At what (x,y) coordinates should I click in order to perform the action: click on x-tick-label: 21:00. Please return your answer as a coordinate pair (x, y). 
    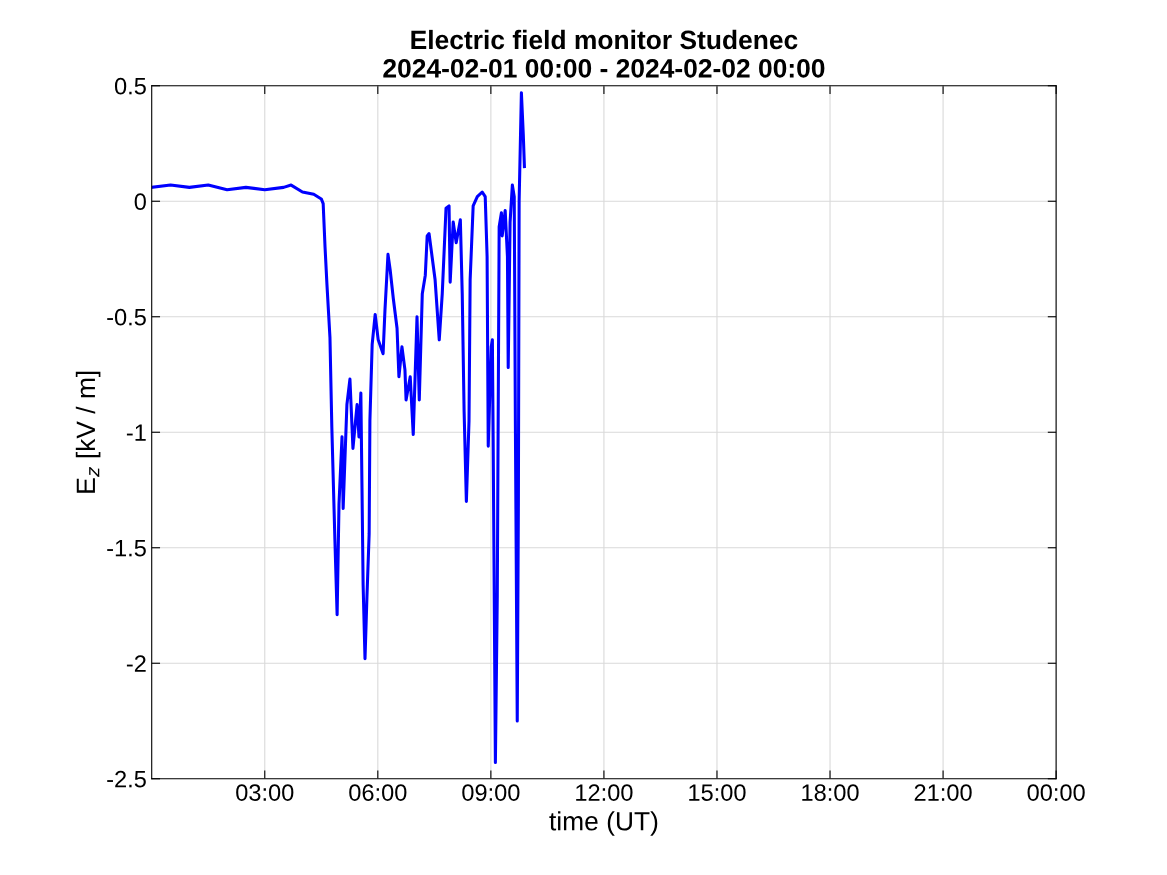
    Looking at the image, I should click on (943, 792).